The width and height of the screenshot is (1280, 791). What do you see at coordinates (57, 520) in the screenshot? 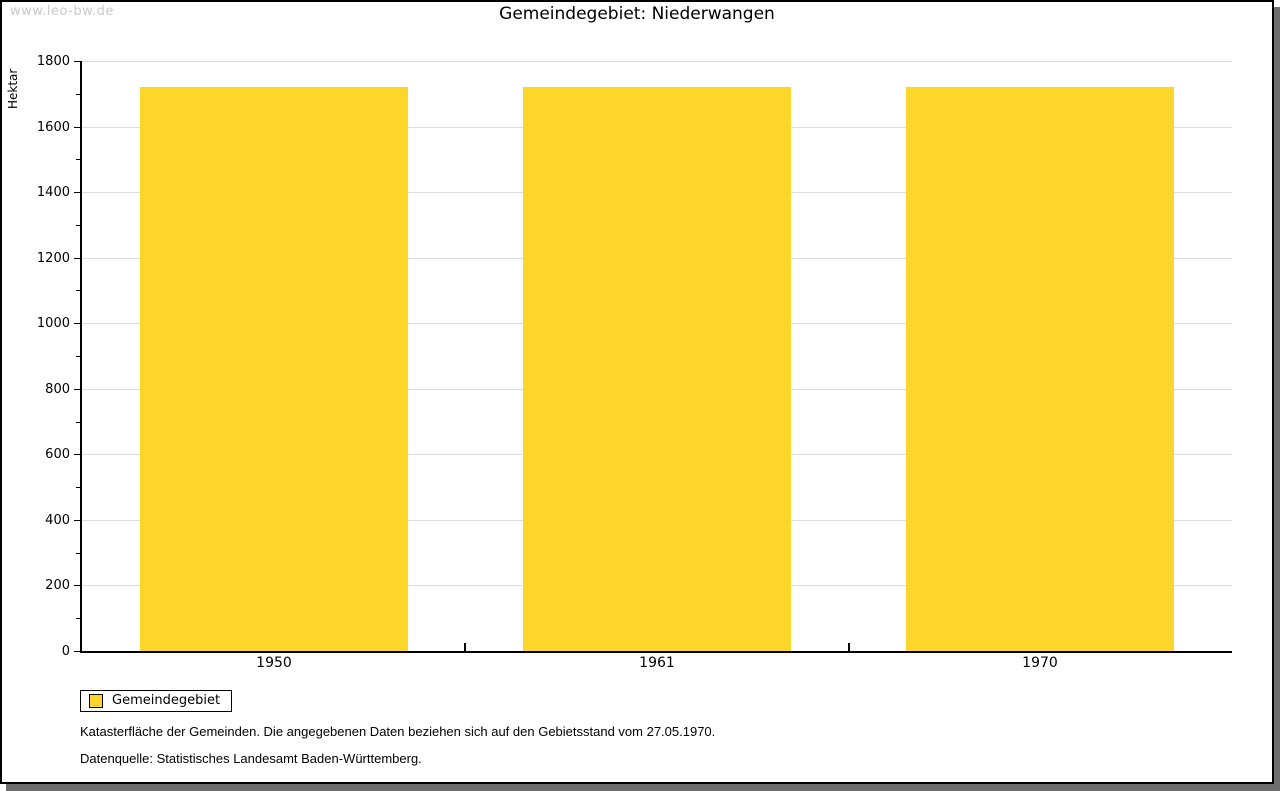
I see `y-tick-label-400: 400` at bounding box center [57, 520].